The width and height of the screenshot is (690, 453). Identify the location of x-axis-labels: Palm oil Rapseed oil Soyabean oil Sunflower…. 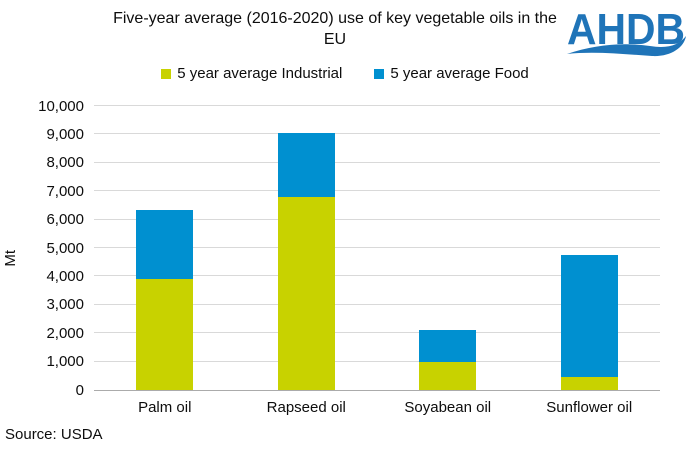
(377, 409).